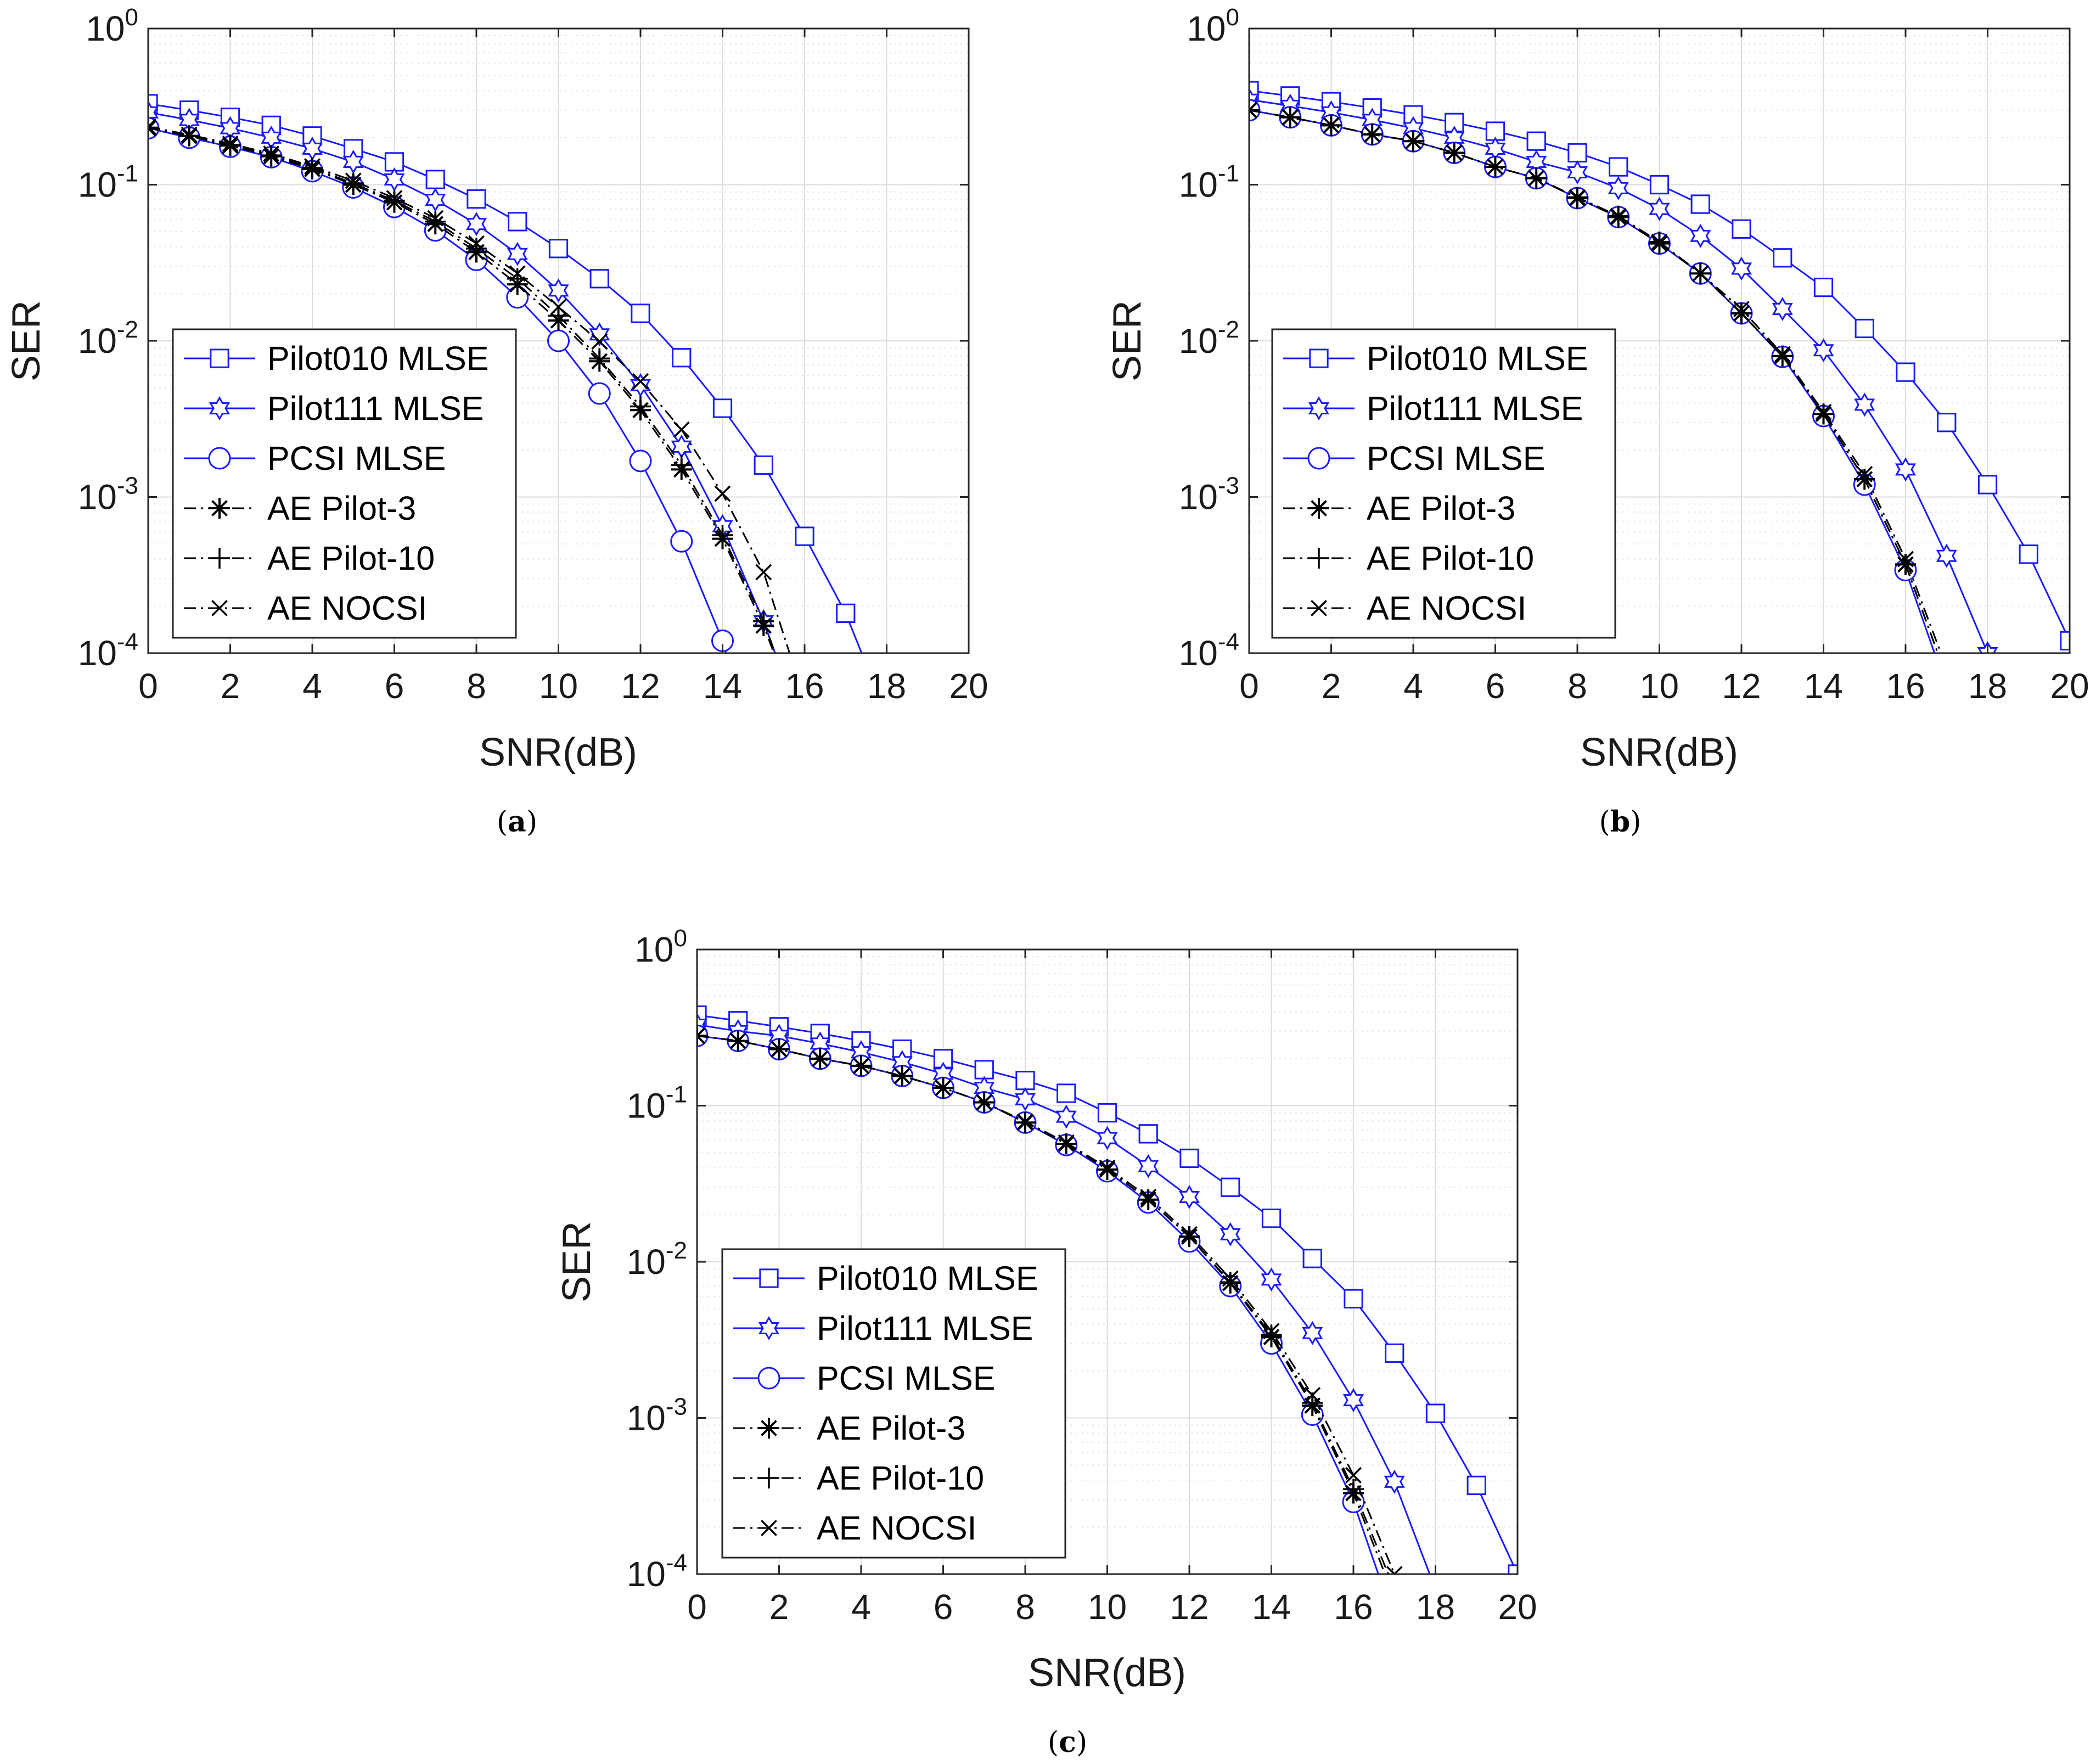 The height and width of the screenshot is (1764, 2096). Describe the element at coordinates (676, 1407) in the screenshot. I see `y-tick-exponent: -3` at that location.